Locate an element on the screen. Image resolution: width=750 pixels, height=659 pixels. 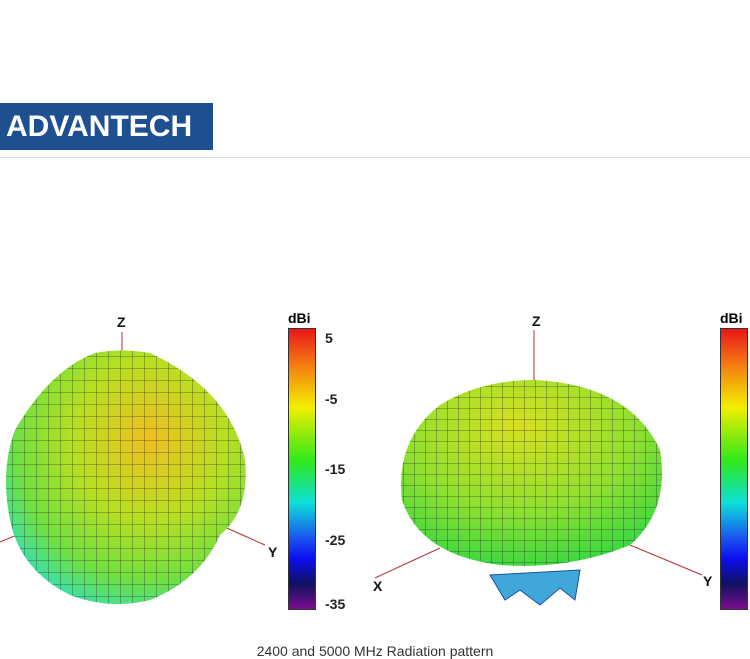
header-divider is located at coordinates (375, 157).